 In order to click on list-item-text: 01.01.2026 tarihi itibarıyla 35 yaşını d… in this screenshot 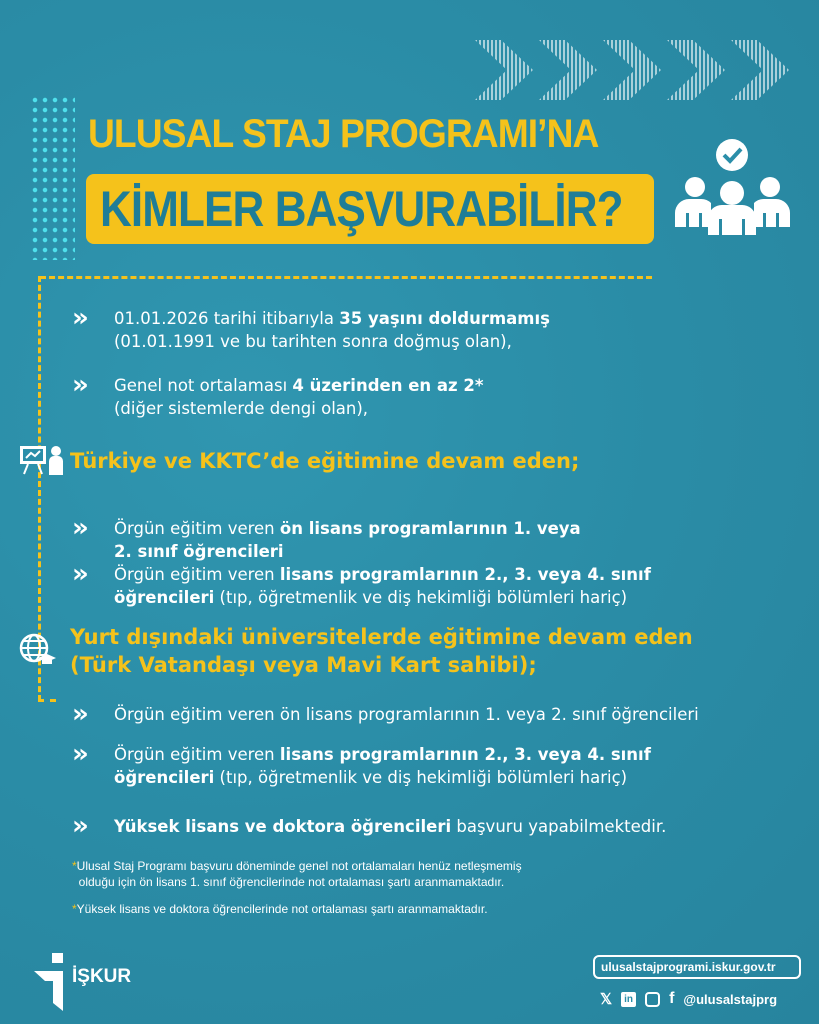, I will do `click(332, 330)`.